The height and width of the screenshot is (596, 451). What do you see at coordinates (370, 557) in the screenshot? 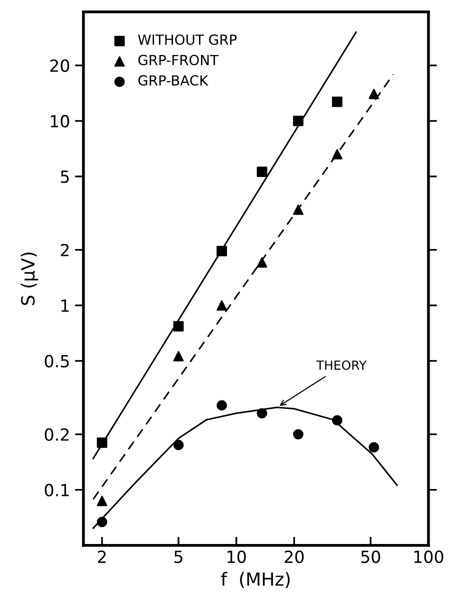
I see `x-tick-label: 50` at bounding box center [370, 557].